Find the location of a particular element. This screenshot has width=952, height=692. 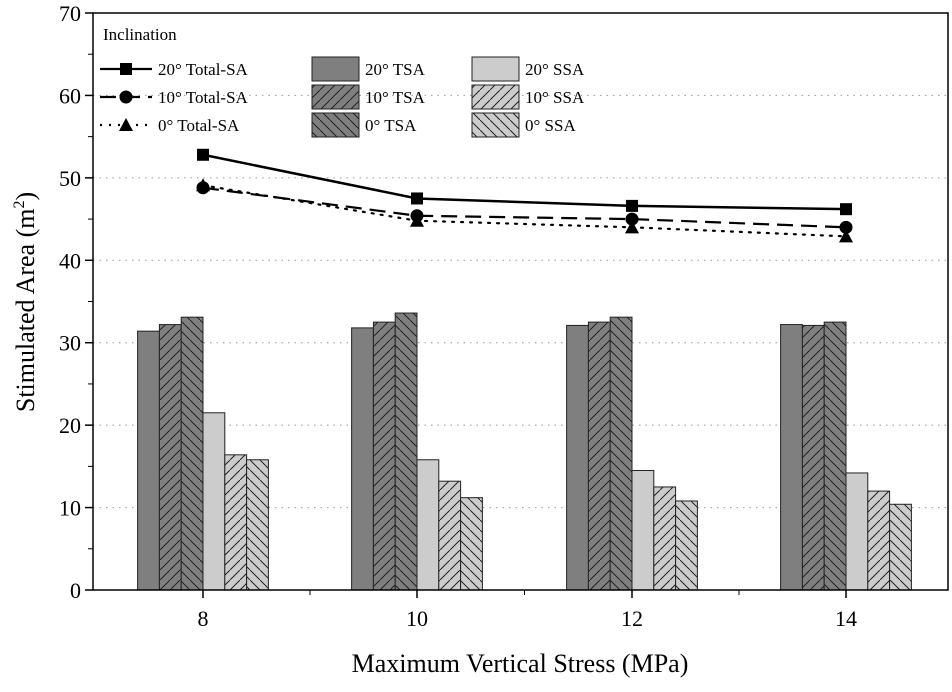

y-tick-label: 50 is located at coordinates (70, 178).